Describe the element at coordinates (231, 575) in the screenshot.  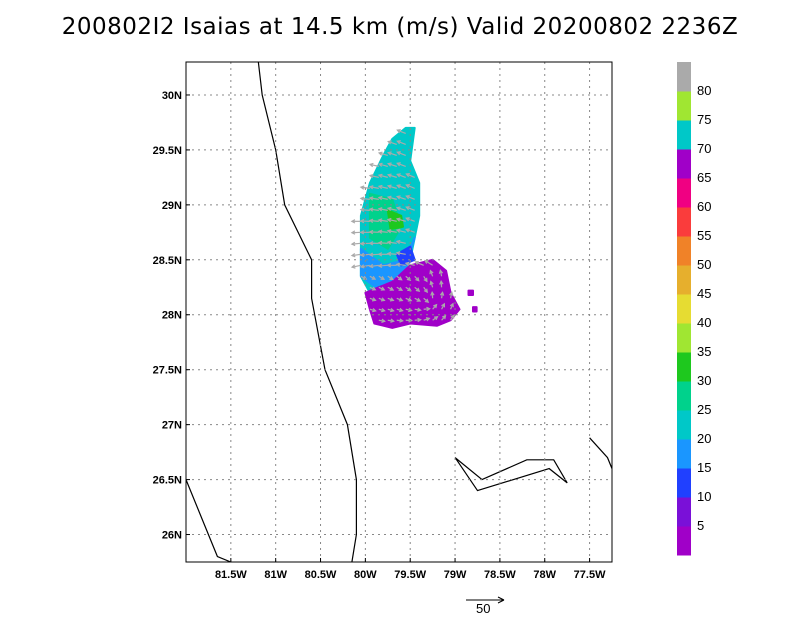
I see `x-tick-label: 81.5W` at that location.